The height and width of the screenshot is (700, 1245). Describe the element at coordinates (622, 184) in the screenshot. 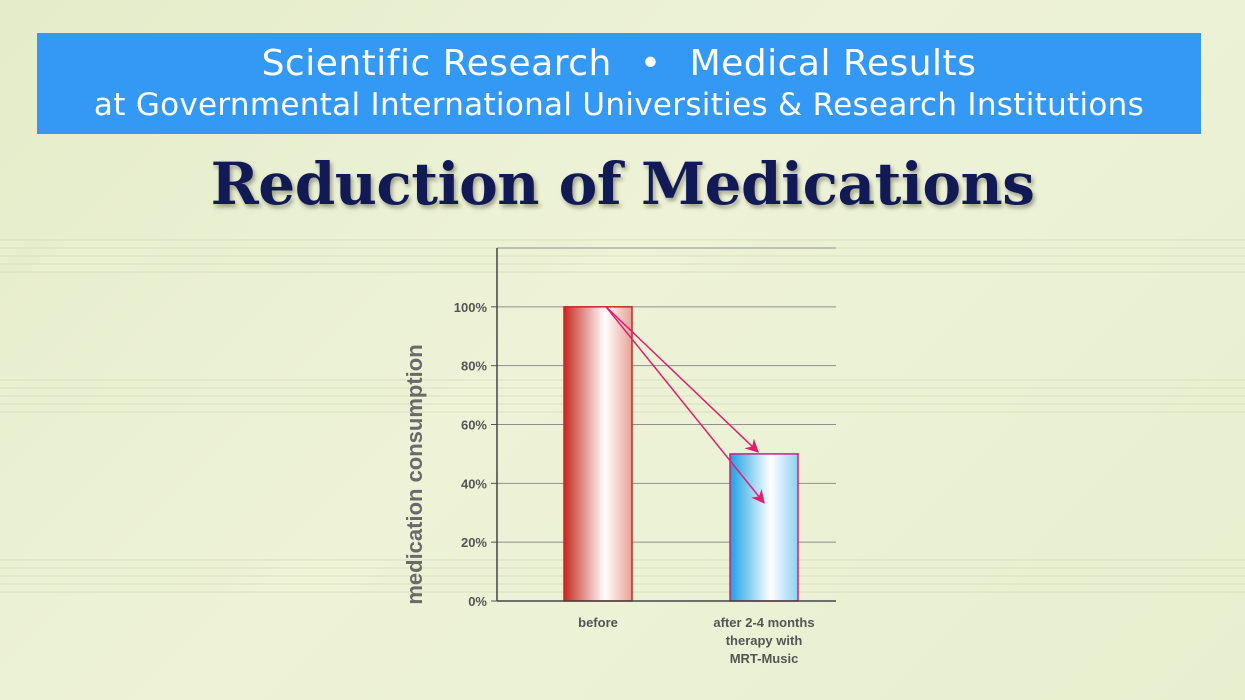

I see `slide-title: Reduction of Medications` at that location.